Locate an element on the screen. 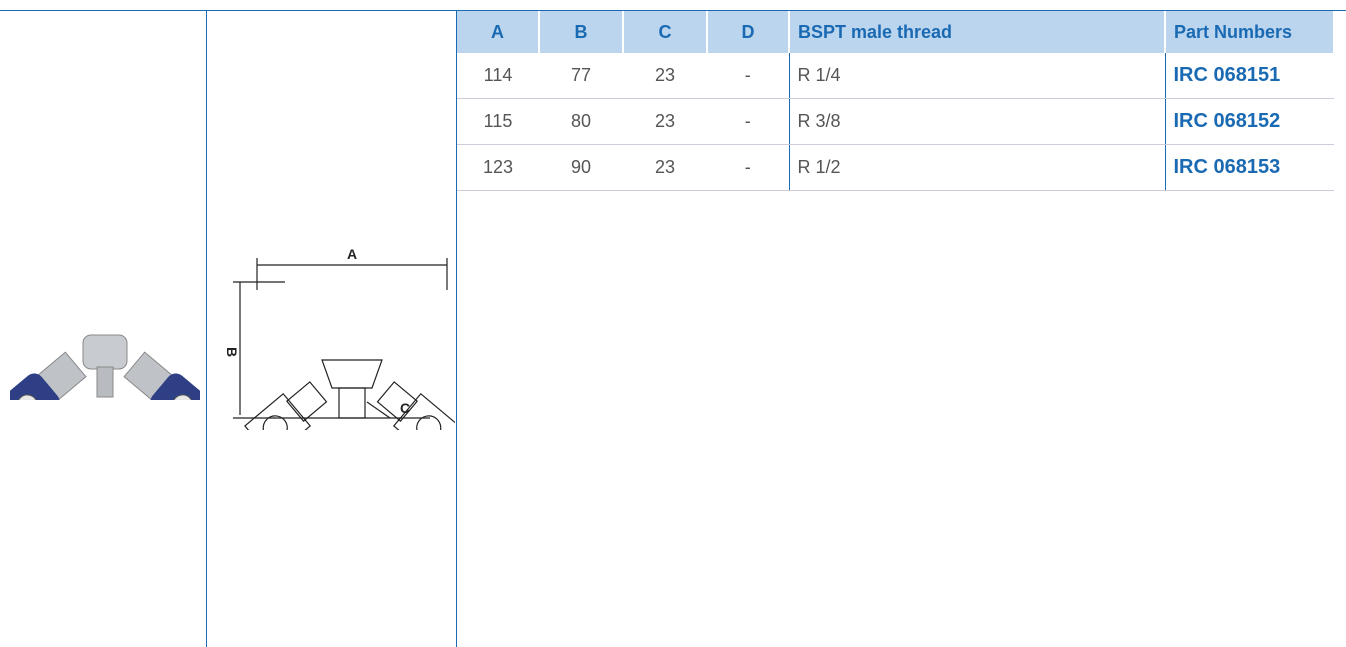  table-cell: R 1/2 is located at coordinates (976, 167).